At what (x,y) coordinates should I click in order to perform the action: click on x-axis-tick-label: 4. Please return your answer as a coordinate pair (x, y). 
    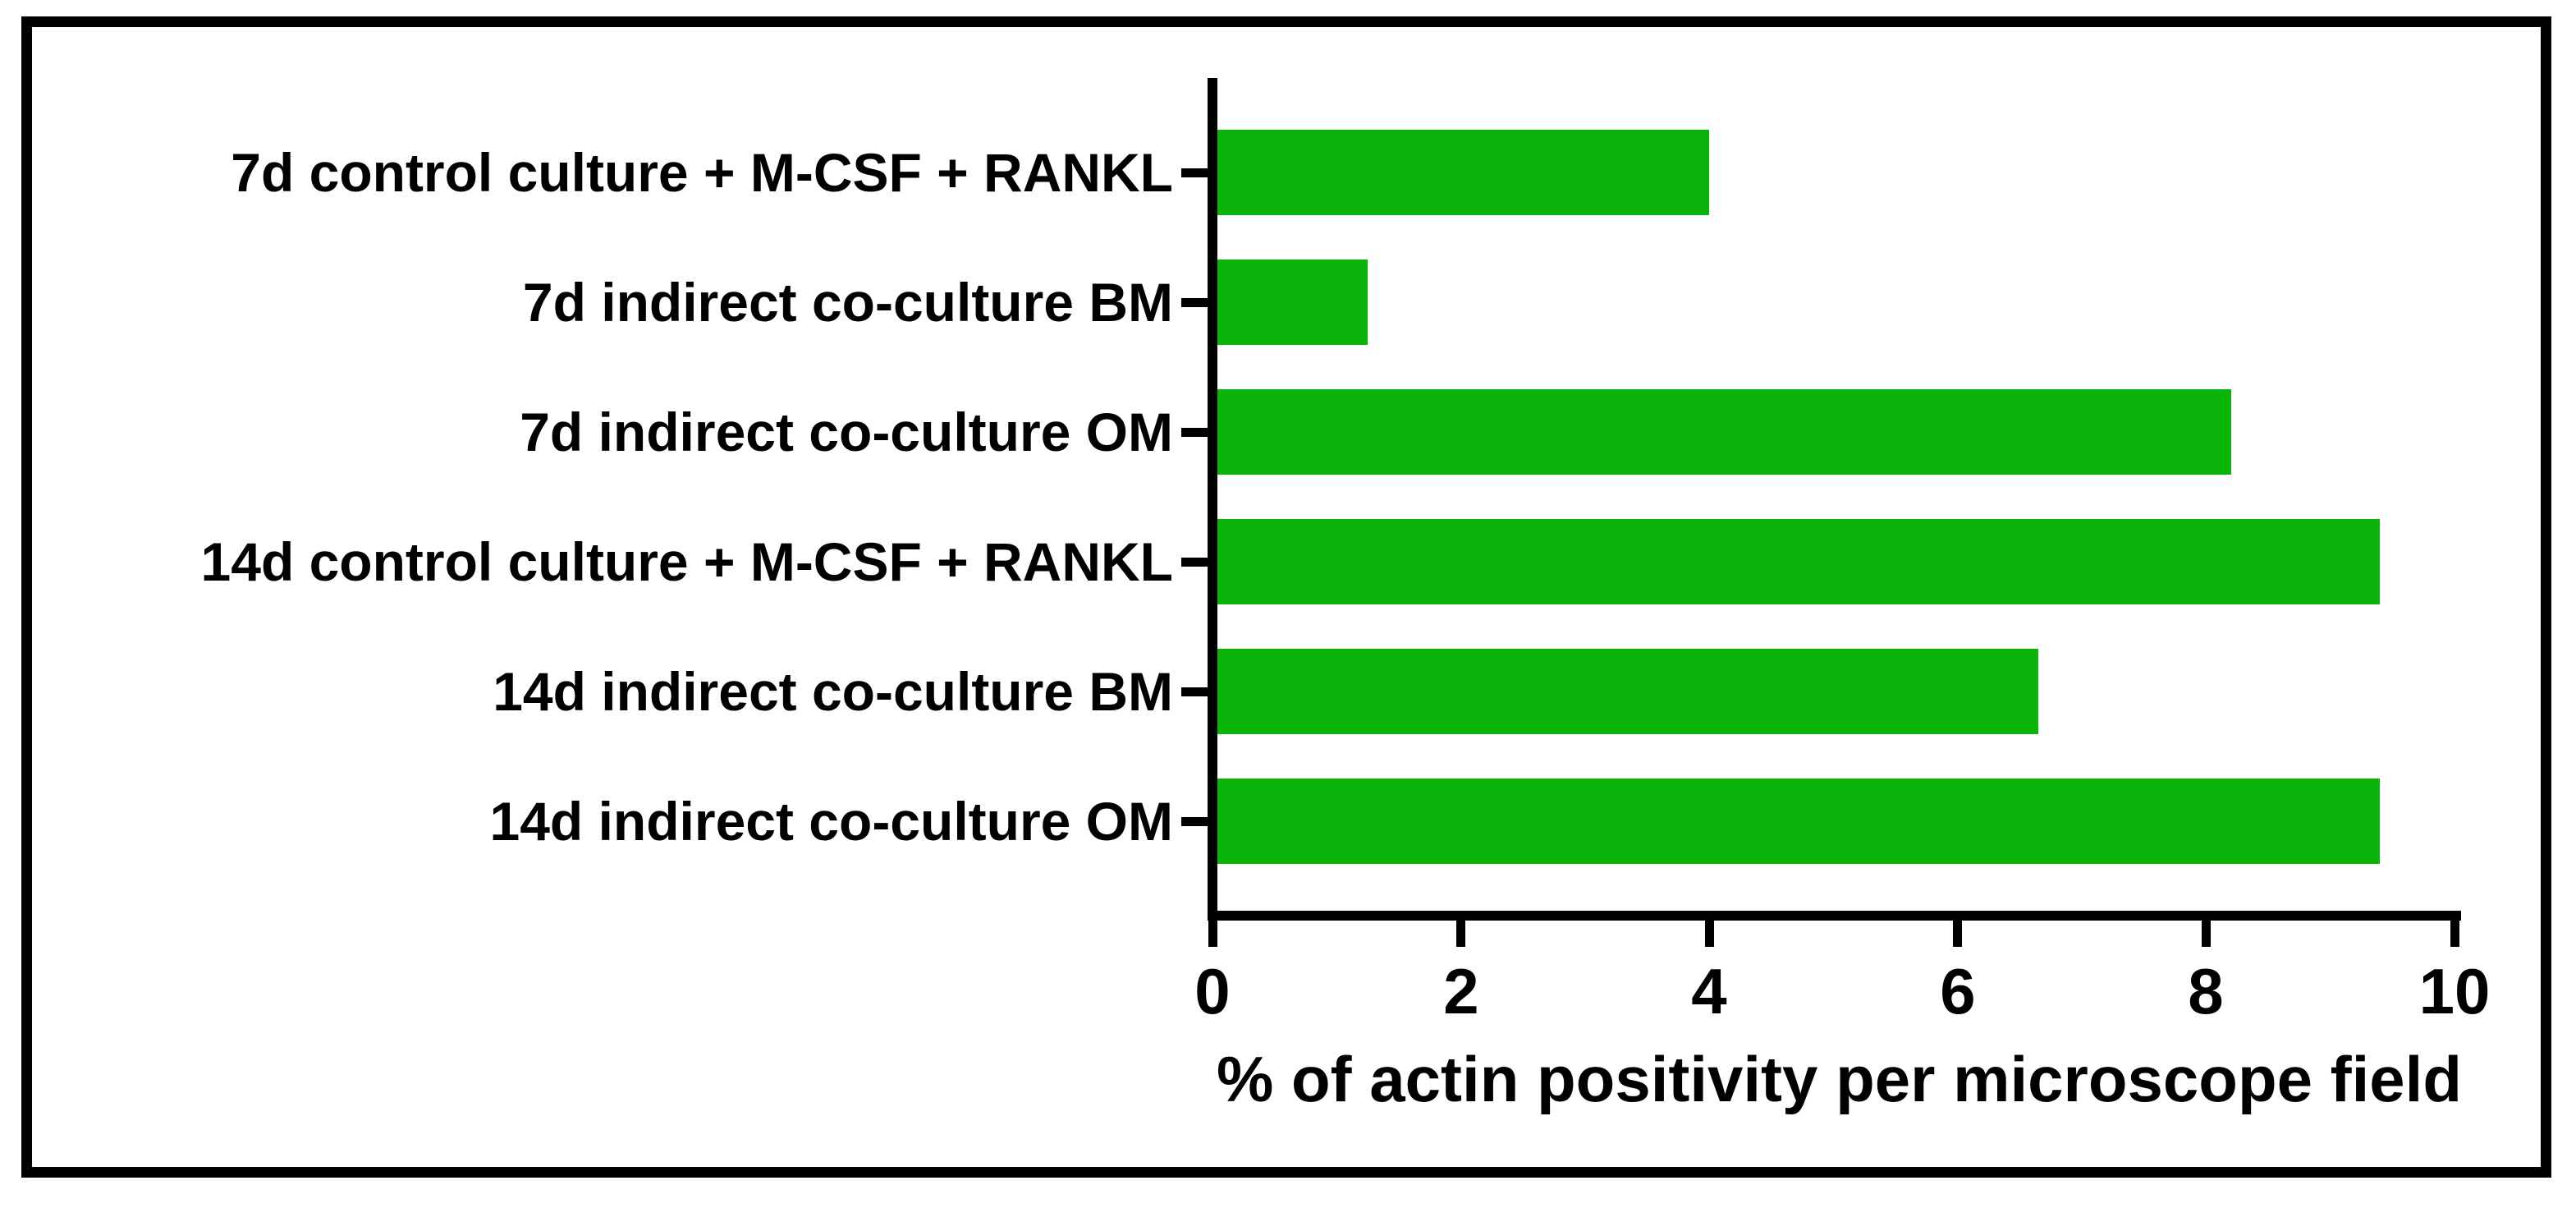
    Looking at the image, I should click on (1709, 991).